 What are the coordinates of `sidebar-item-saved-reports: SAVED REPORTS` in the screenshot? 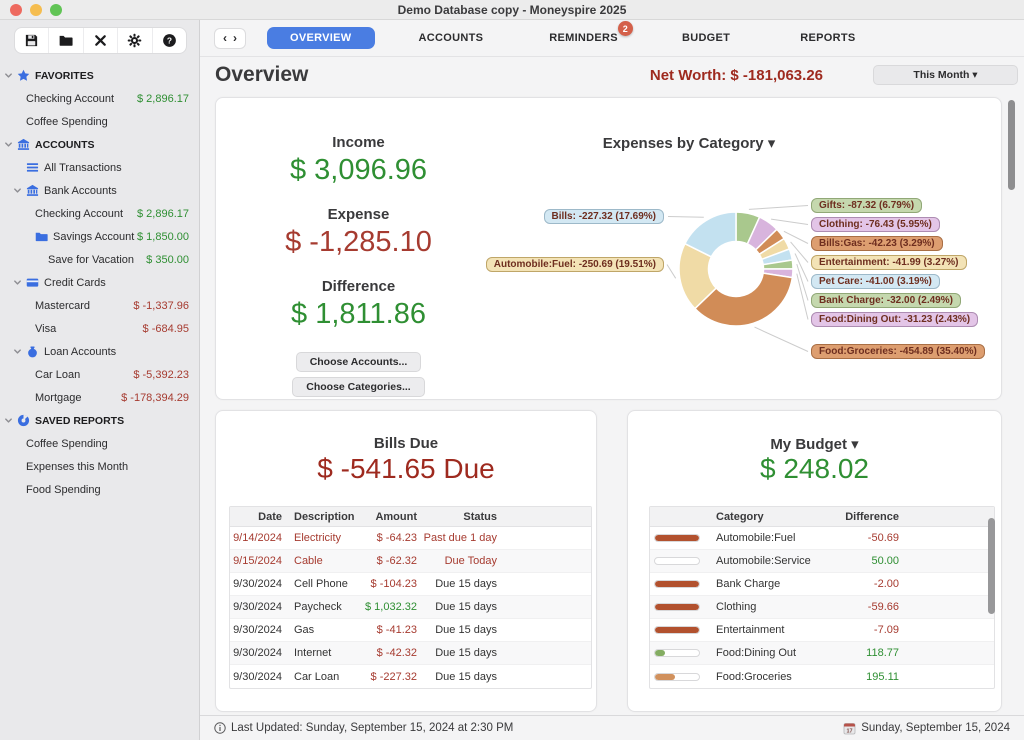 It's located at (99, 420).